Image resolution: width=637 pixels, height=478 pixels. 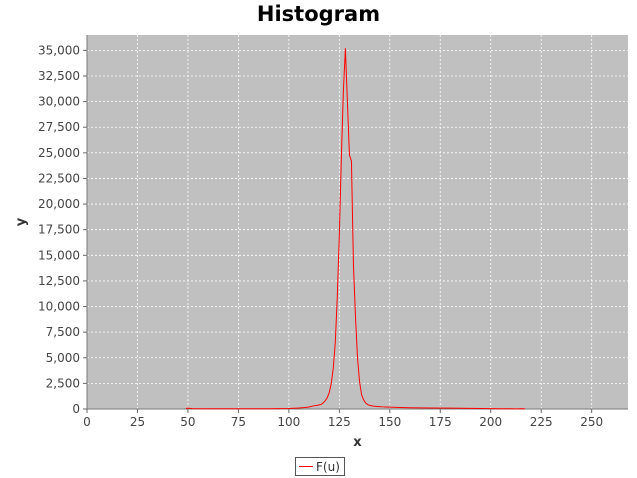 I want to click on x-tick-label: 250, so click(x=591, y=422).